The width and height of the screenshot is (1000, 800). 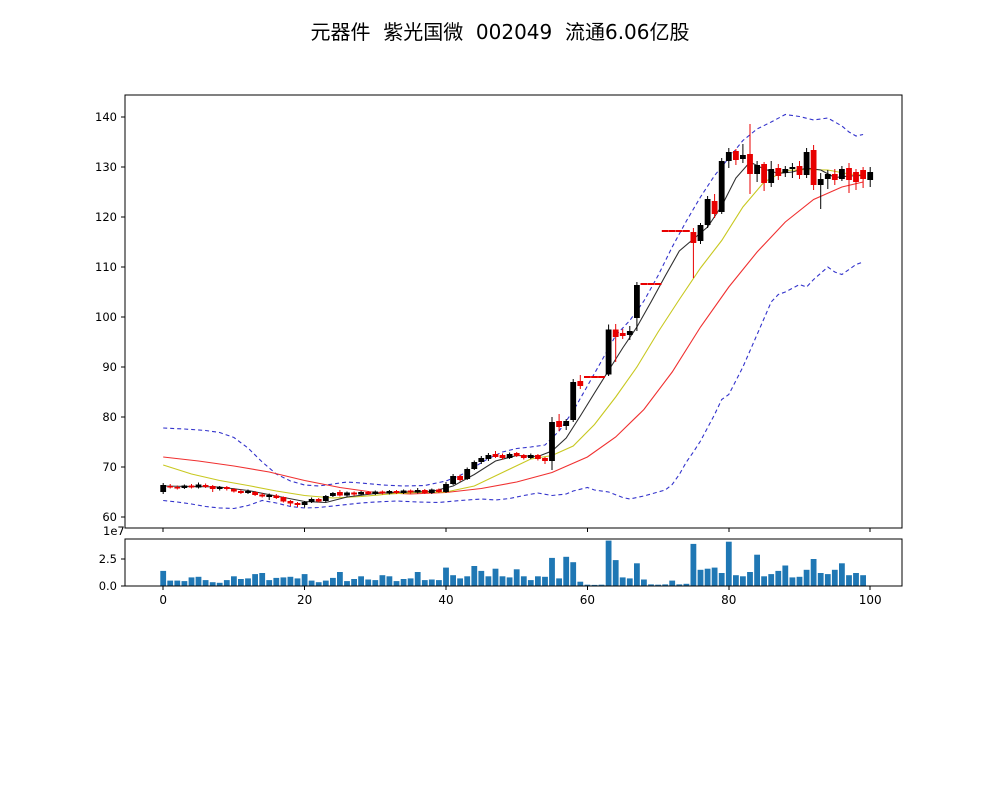 I want to click on y-tick-label: 90, so click(x=109, y=367).